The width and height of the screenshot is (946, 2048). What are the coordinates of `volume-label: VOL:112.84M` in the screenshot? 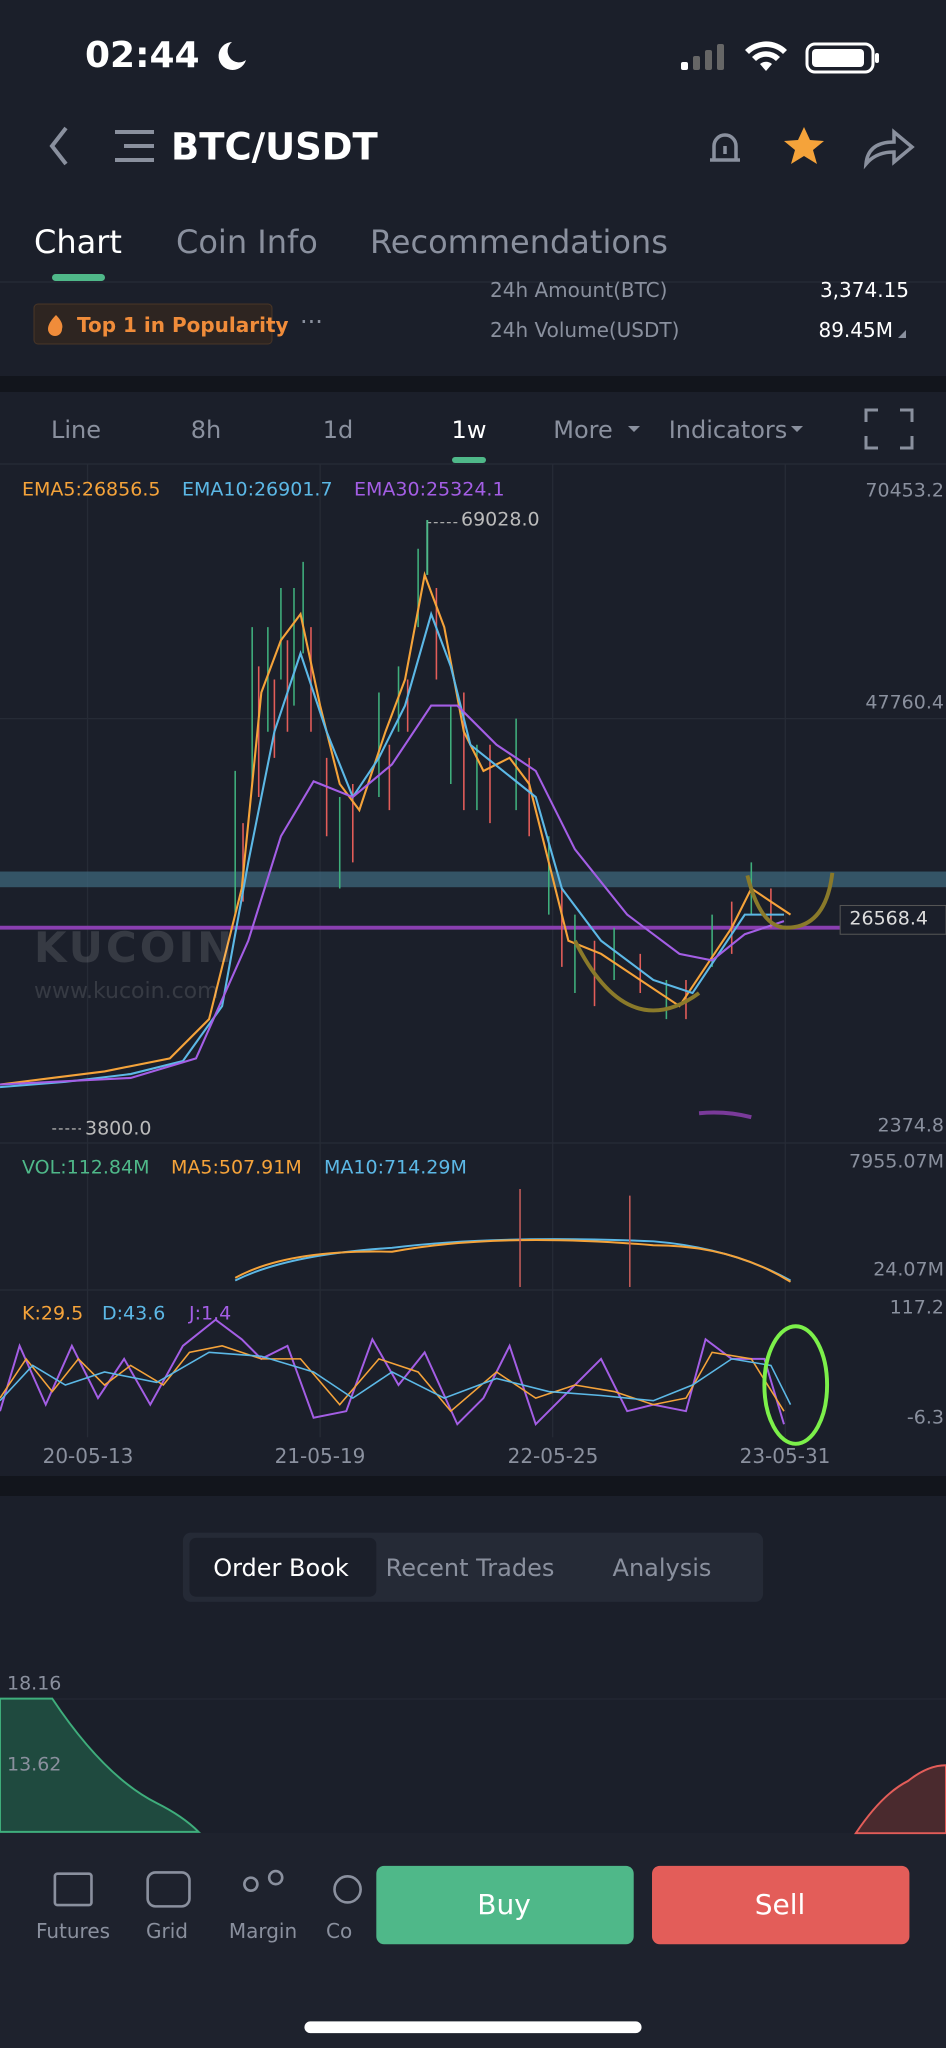 It's located at (86, 1167).